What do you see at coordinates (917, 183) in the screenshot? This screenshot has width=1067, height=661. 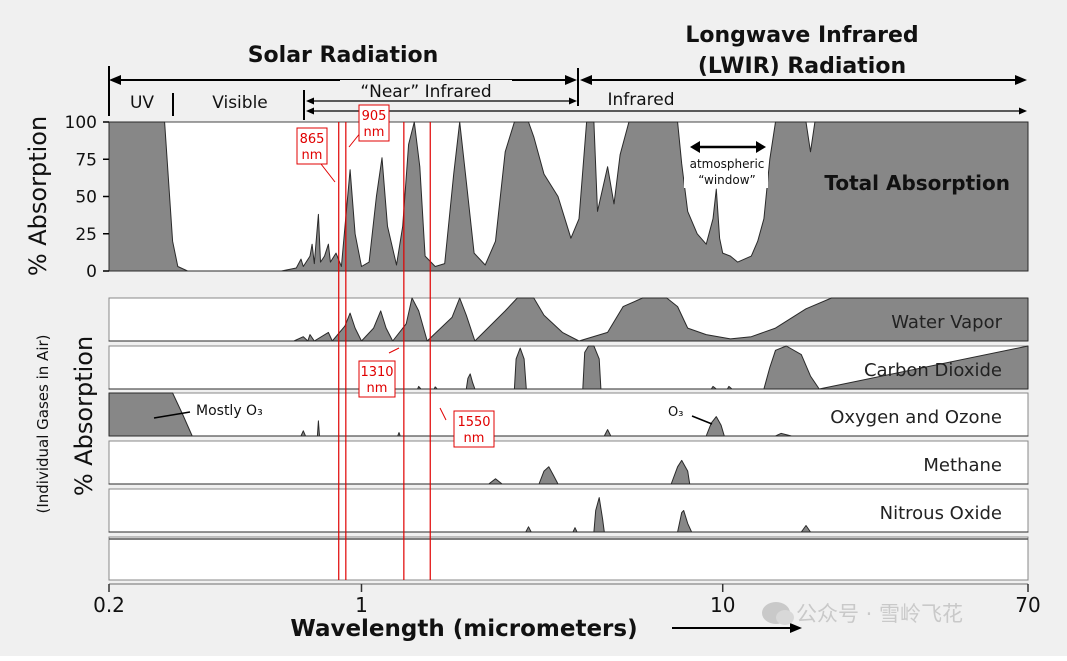 I see `total-absorption-label: Total Absorption` at bounding box center [917, 183].